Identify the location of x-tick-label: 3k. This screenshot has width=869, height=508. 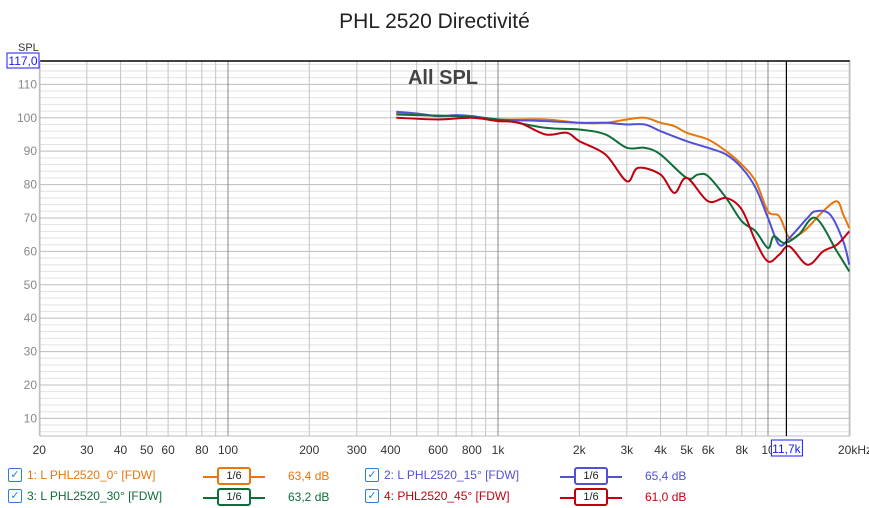
(627, 450).